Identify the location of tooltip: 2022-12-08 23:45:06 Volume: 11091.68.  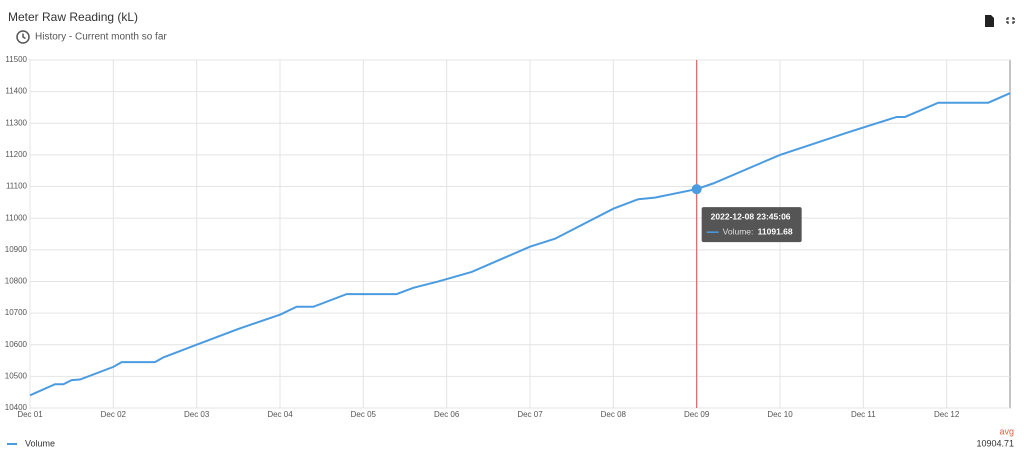
(751, 225).